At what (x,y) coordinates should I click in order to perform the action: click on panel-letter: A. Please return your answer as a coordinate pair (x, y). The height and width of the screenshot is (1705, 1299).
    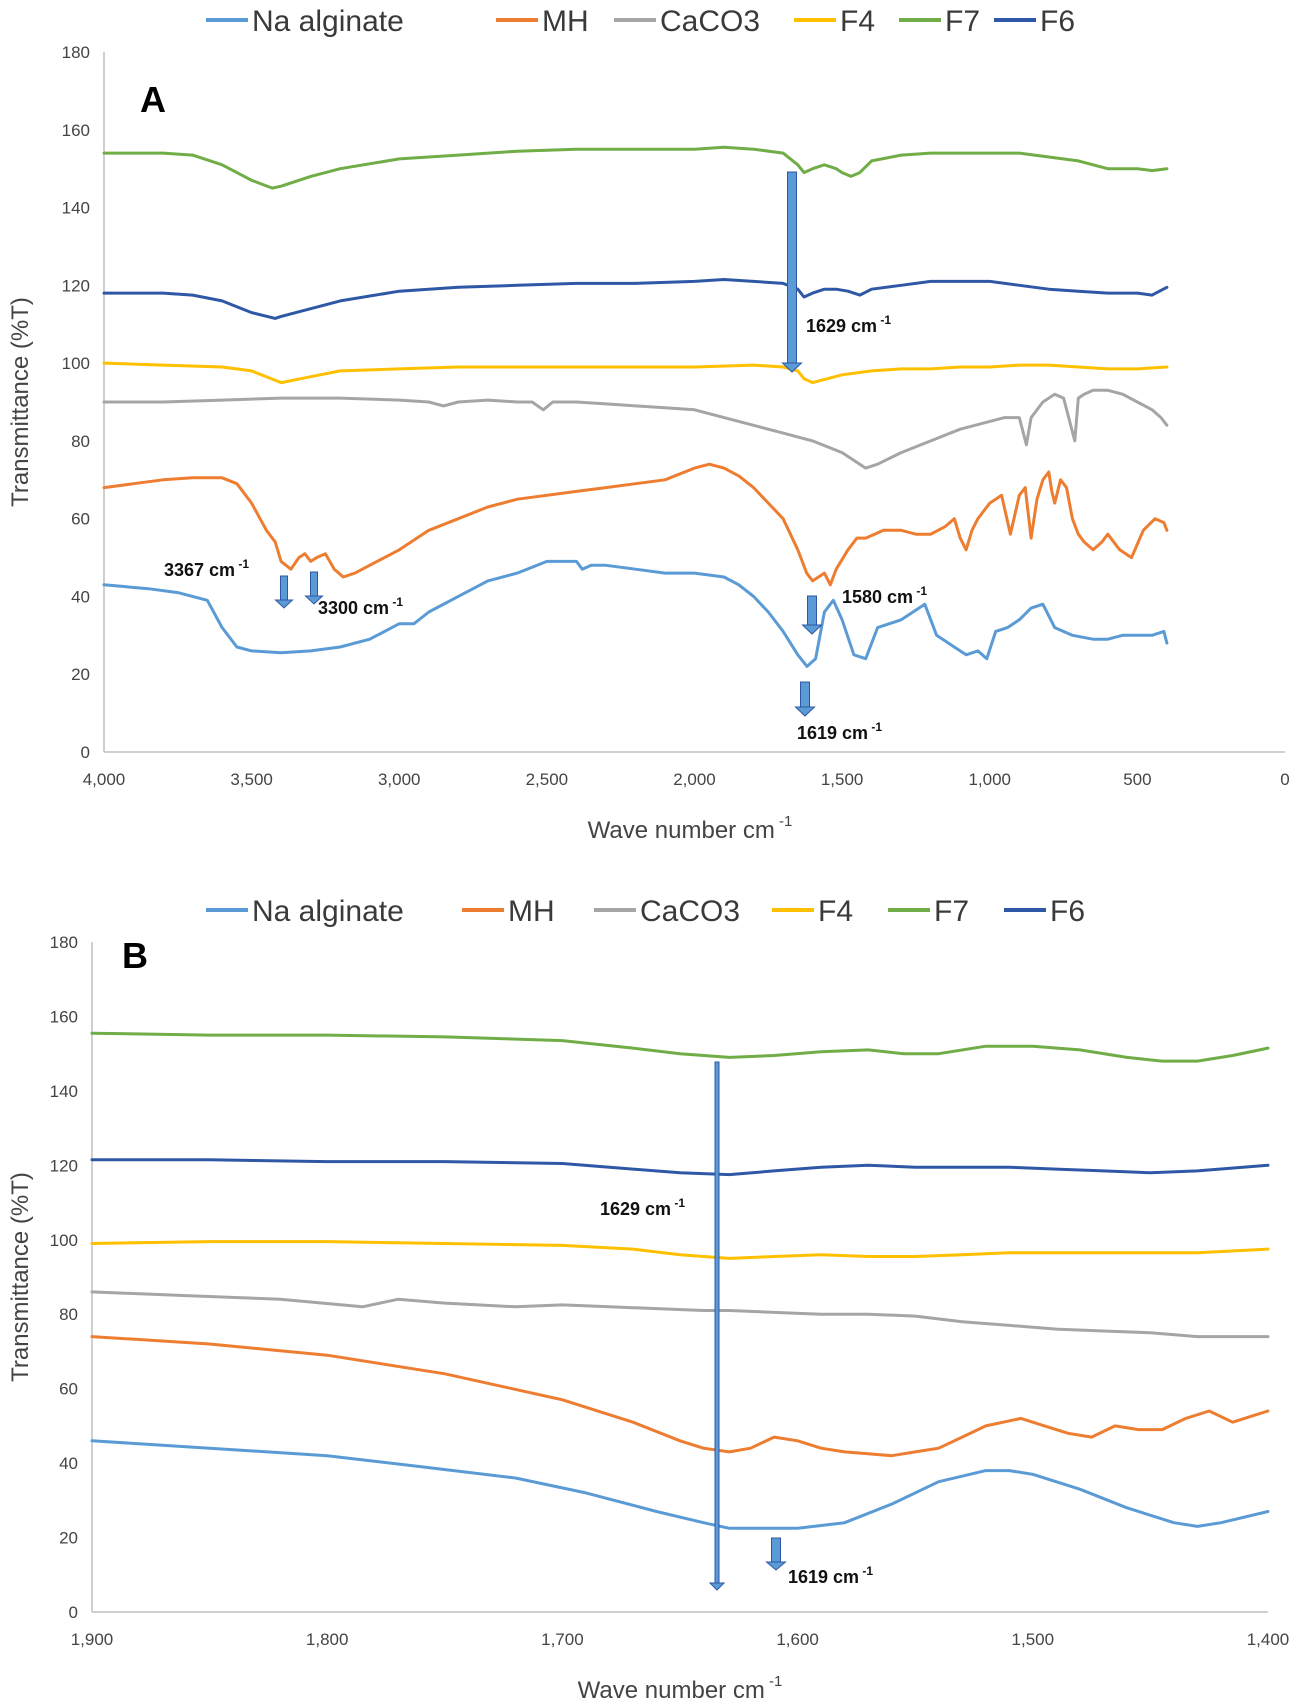
    Looking at the image, I should click on (153, 99).